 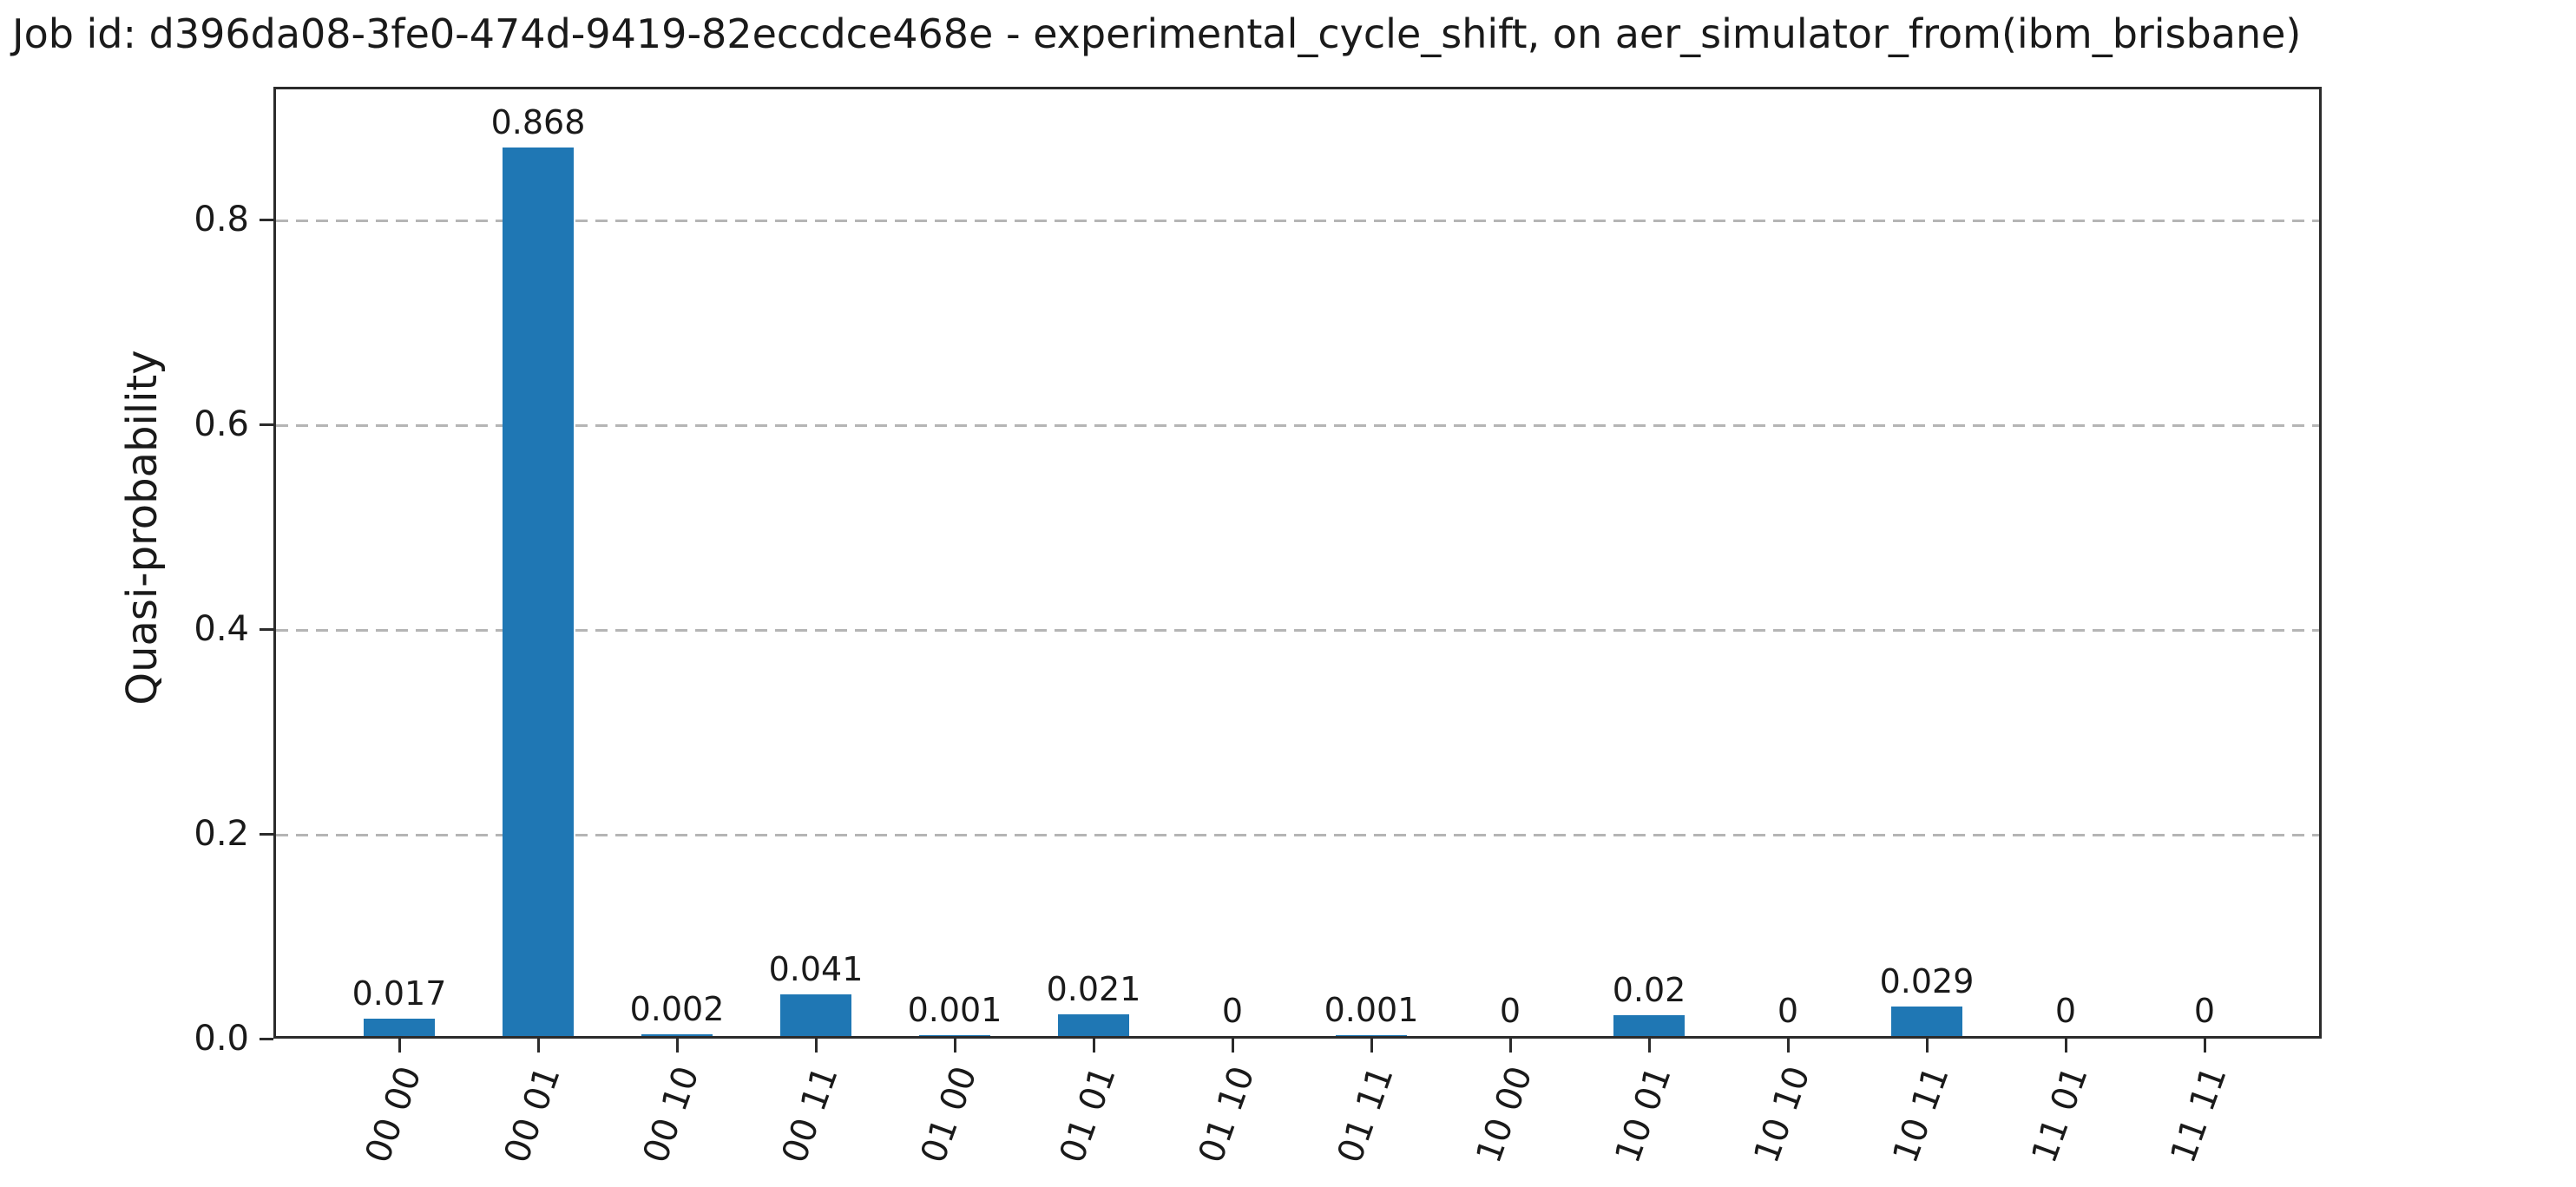 What do you see at coordinates (394, 1115) in the screenshot?
I see `x-tick-label: 00 00` at bounding box center [394, 1115].